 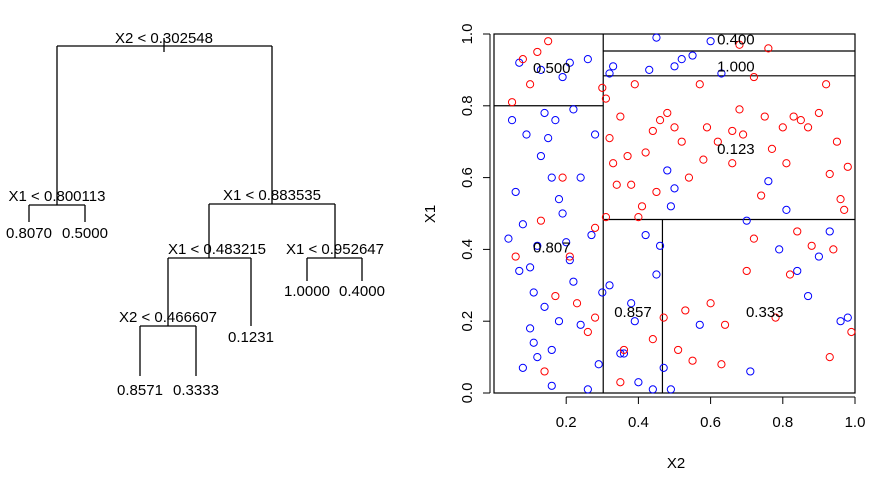 What do you see at coordinates (168, 317) in the screenshot?
I see `tree-node-label: X2 < 0.466607` at bounding box center [168, 317].